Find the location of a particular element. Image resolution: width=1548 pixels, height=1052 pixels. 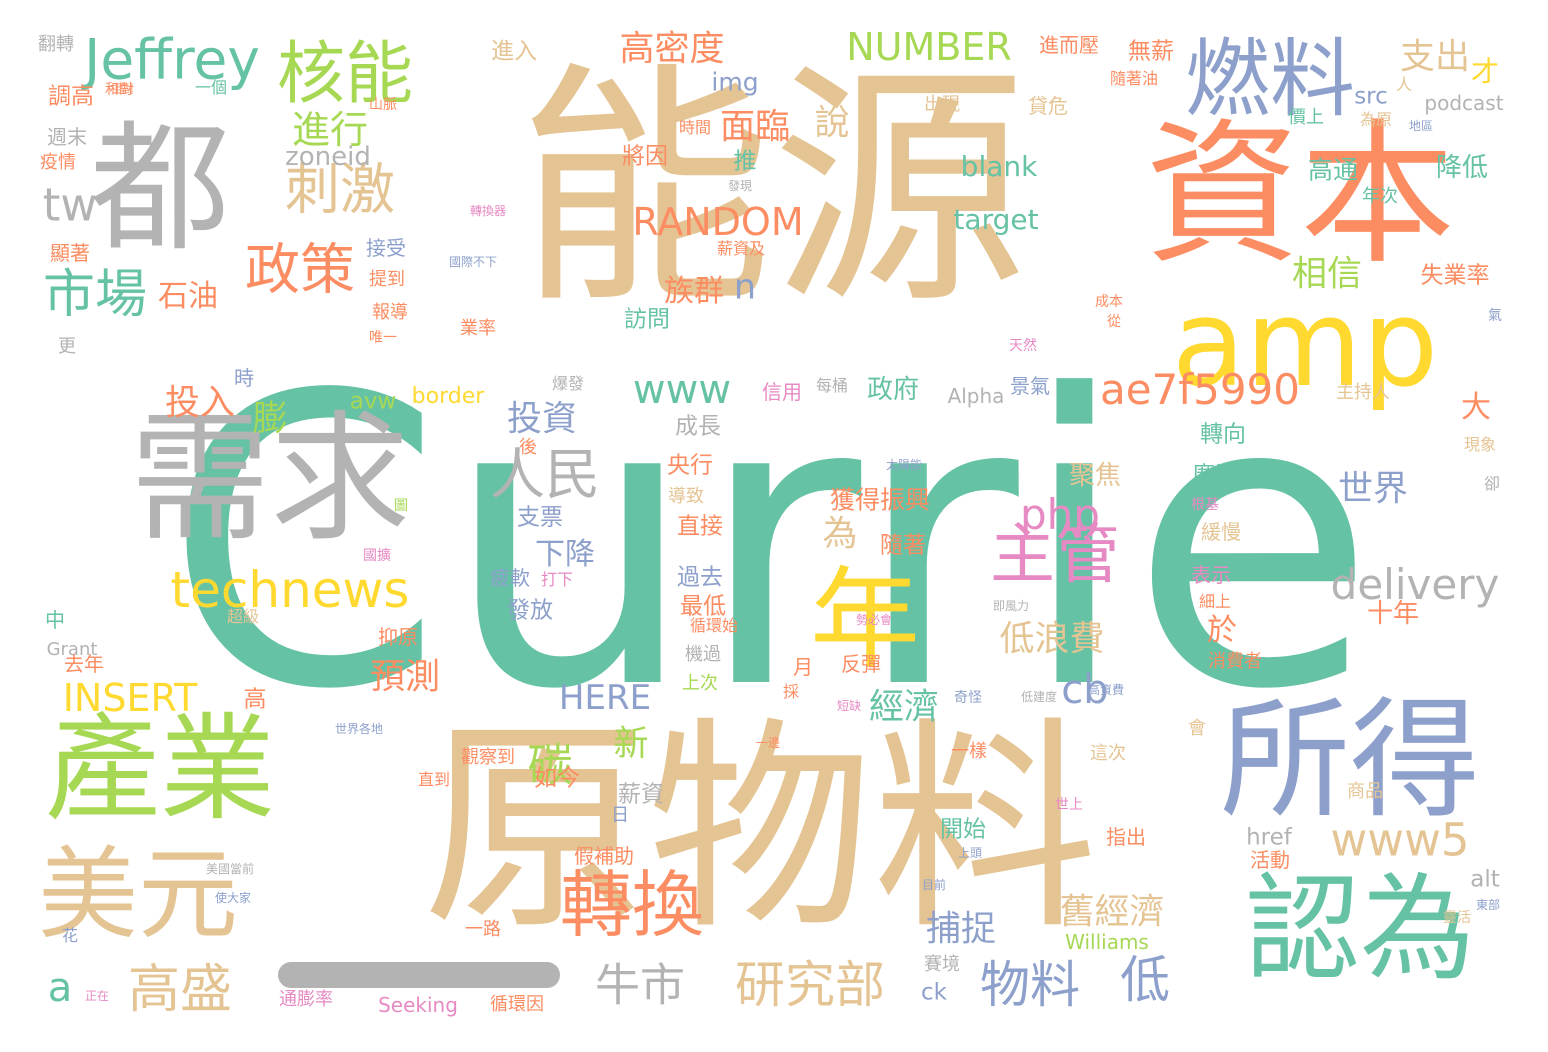

cloud-word: 碳 is located at coordinates (550, 765).